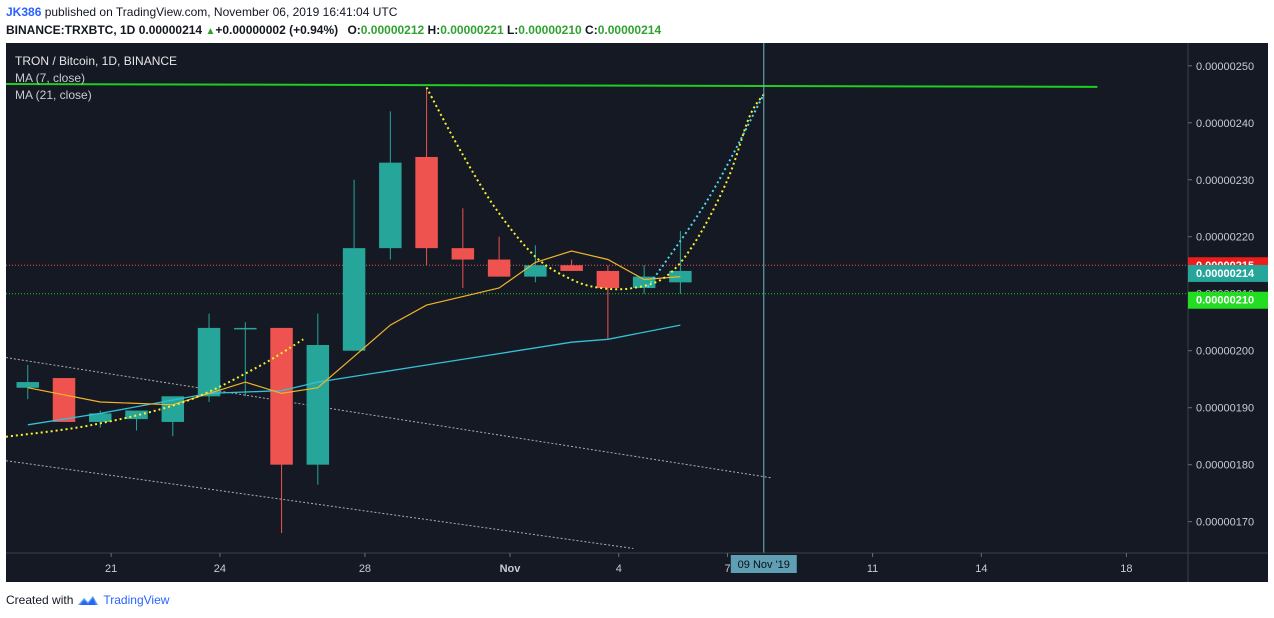 The width and height of the screenshot is (1274, 618). Describe the element at coordinates (1225, 181) in the screenshot. I see `y-tick-label: 0.00000230` at that location.